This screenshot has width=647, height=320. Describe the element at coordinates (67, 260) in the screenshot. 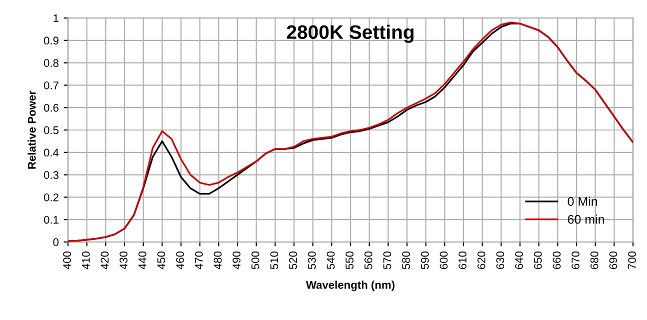

I see `x-tick-label: 400` at that location.